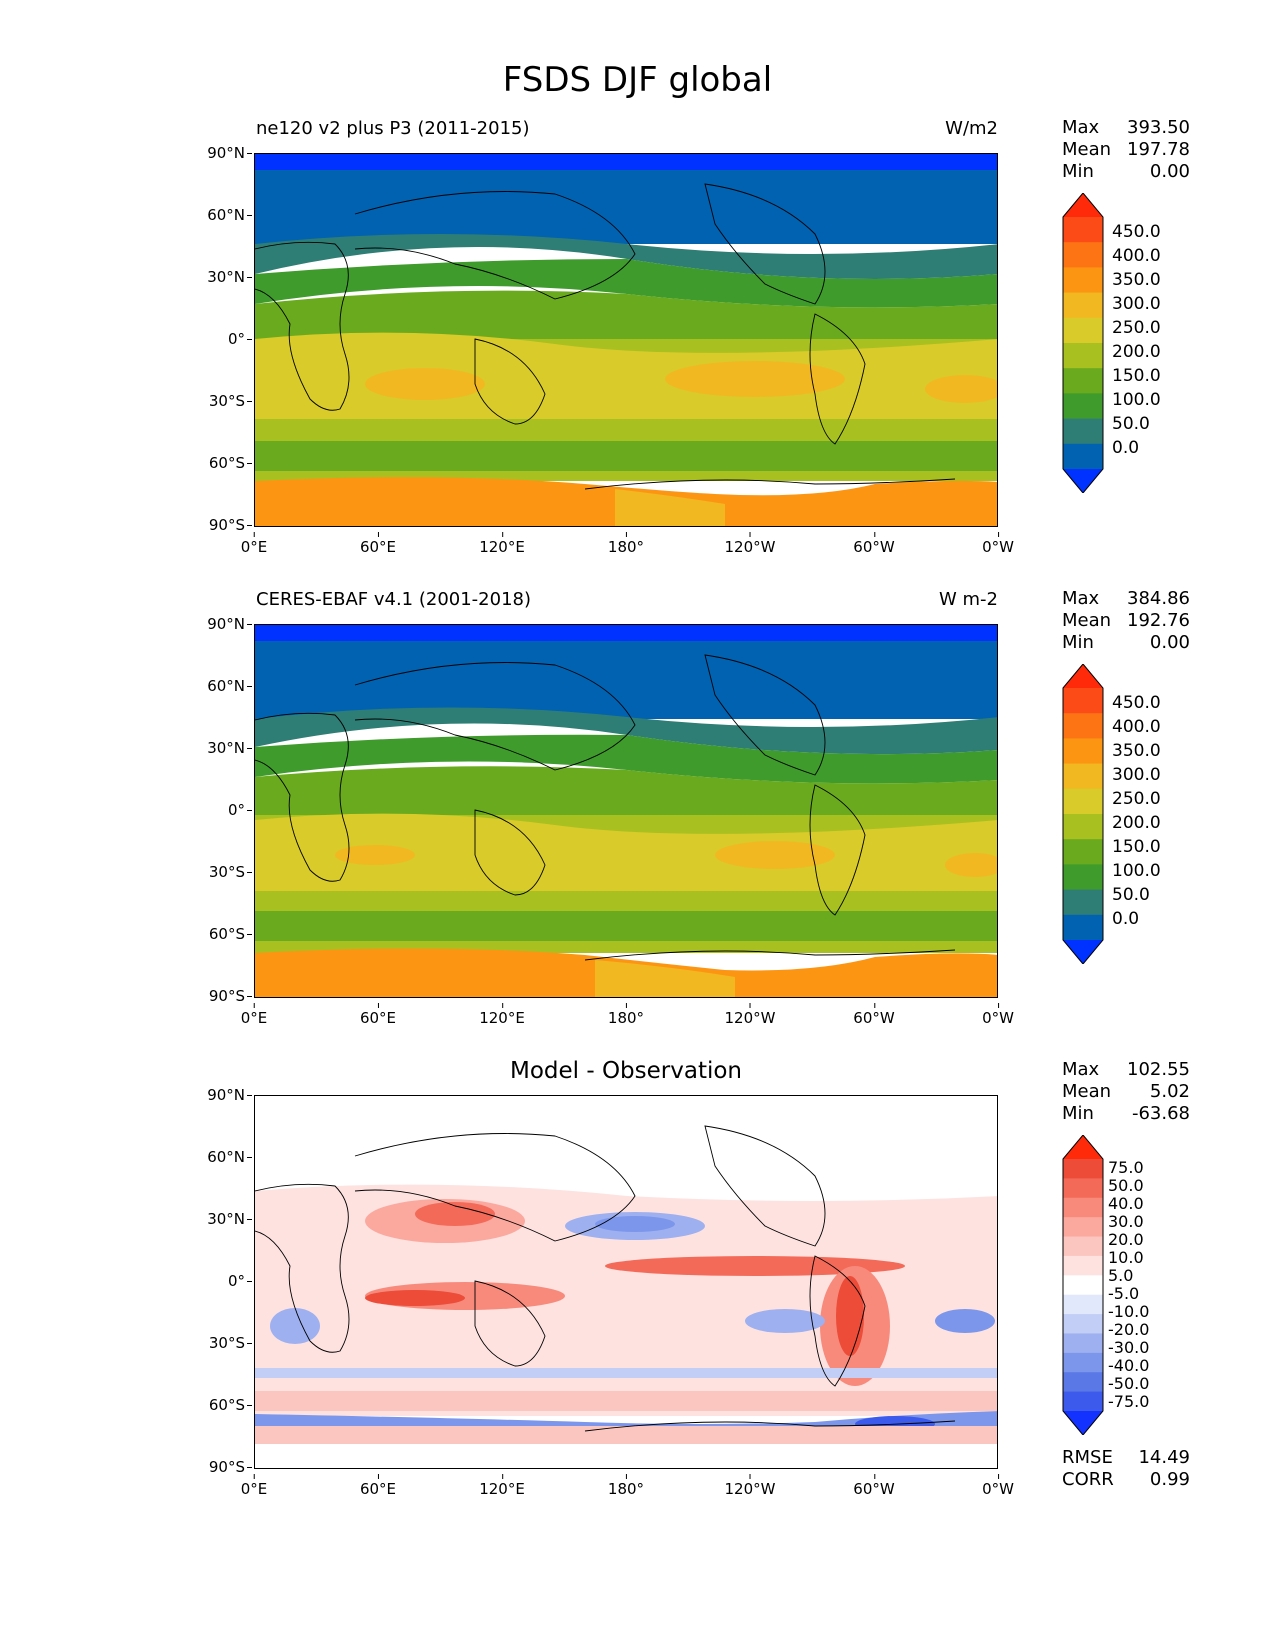 The image size is (1275, 1650). What do you see at coordinates (1158, 1069) in the screenshot?
I see `stat-max: 102.55` at bounding box center [1158, 1069].